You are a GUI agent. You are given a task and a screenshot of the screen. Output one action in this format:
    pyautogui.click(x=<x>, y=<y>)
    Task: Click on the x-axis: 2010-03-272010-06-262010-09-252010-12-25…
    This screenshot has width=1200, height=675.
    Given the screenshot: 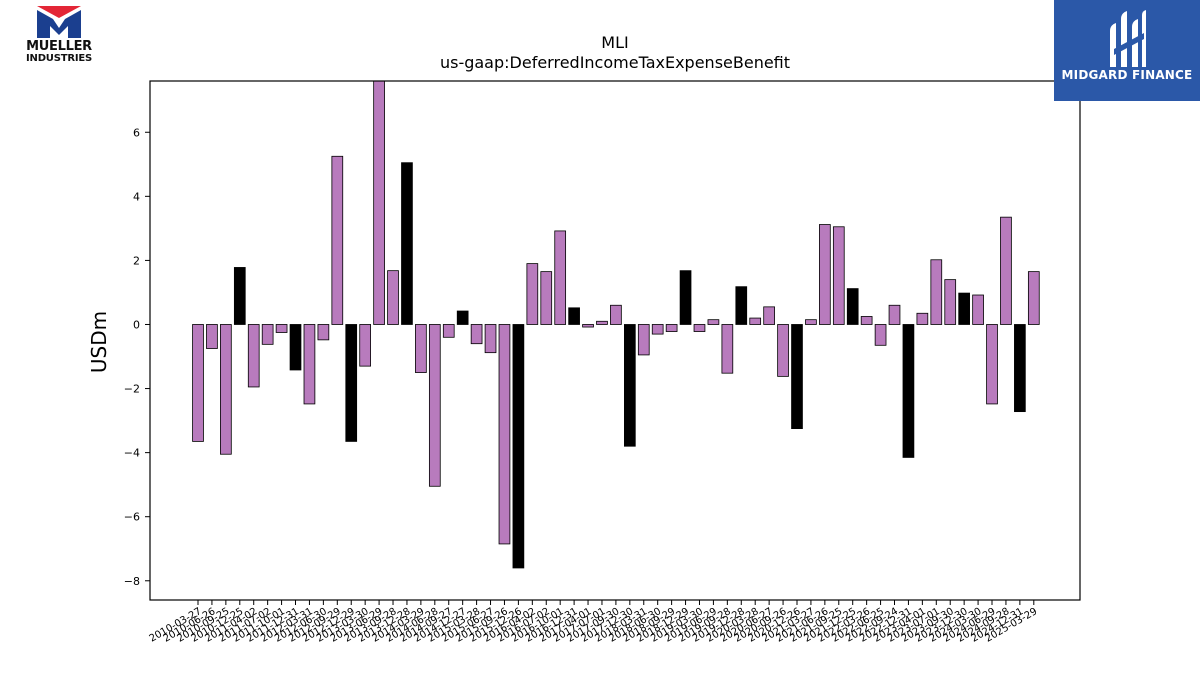 What is the action you would take?
    pyautogui.click(x=593, y=622)
    